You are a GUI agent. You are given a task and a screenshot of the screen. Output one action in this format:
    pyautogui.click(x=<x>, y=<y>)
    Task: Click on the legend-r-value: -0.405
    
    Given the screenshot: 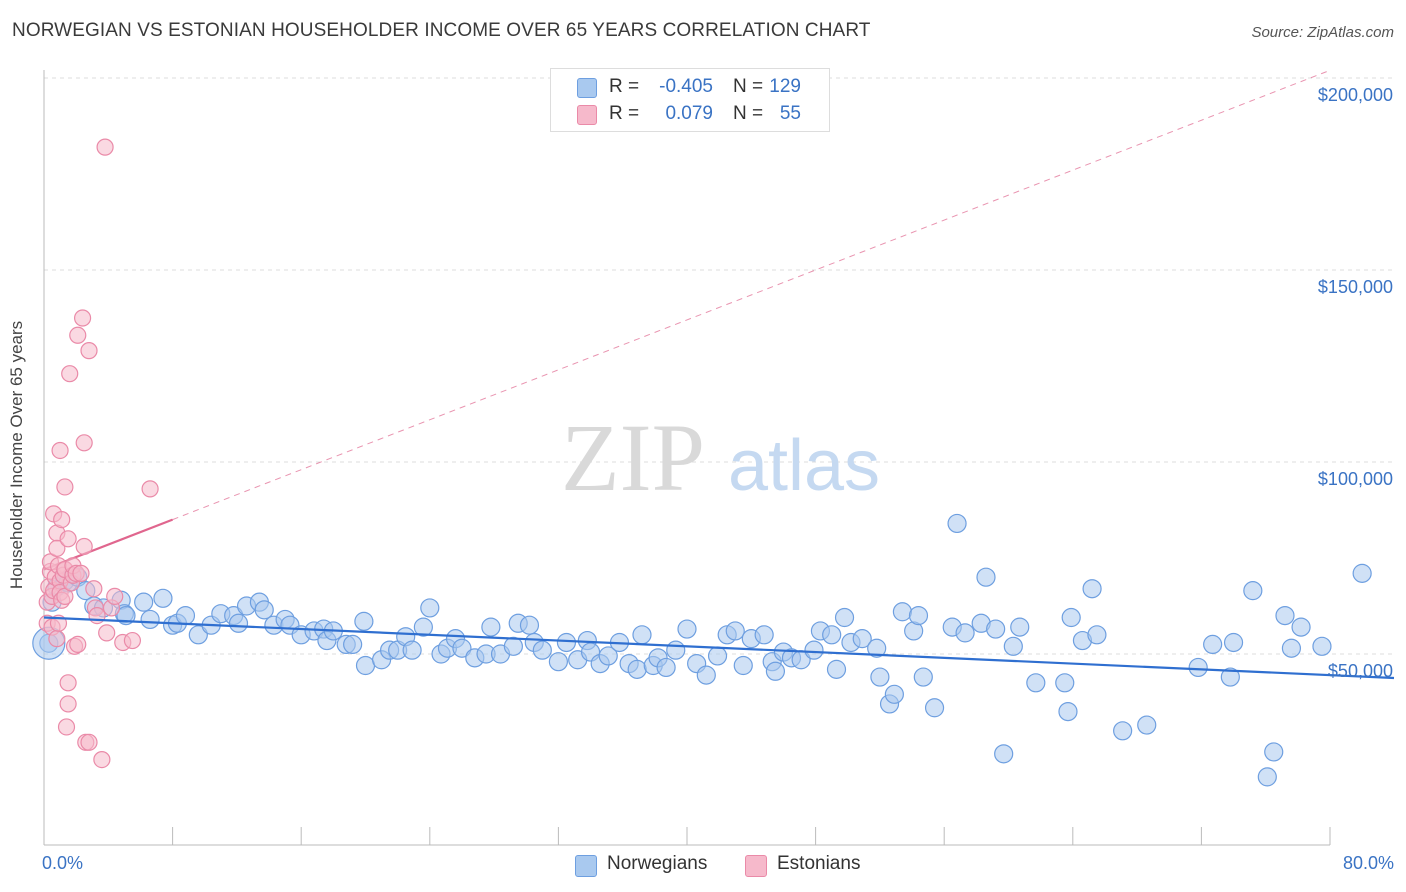 What is the action you would take?
    pyautogui.click(x=686, y=86)
    